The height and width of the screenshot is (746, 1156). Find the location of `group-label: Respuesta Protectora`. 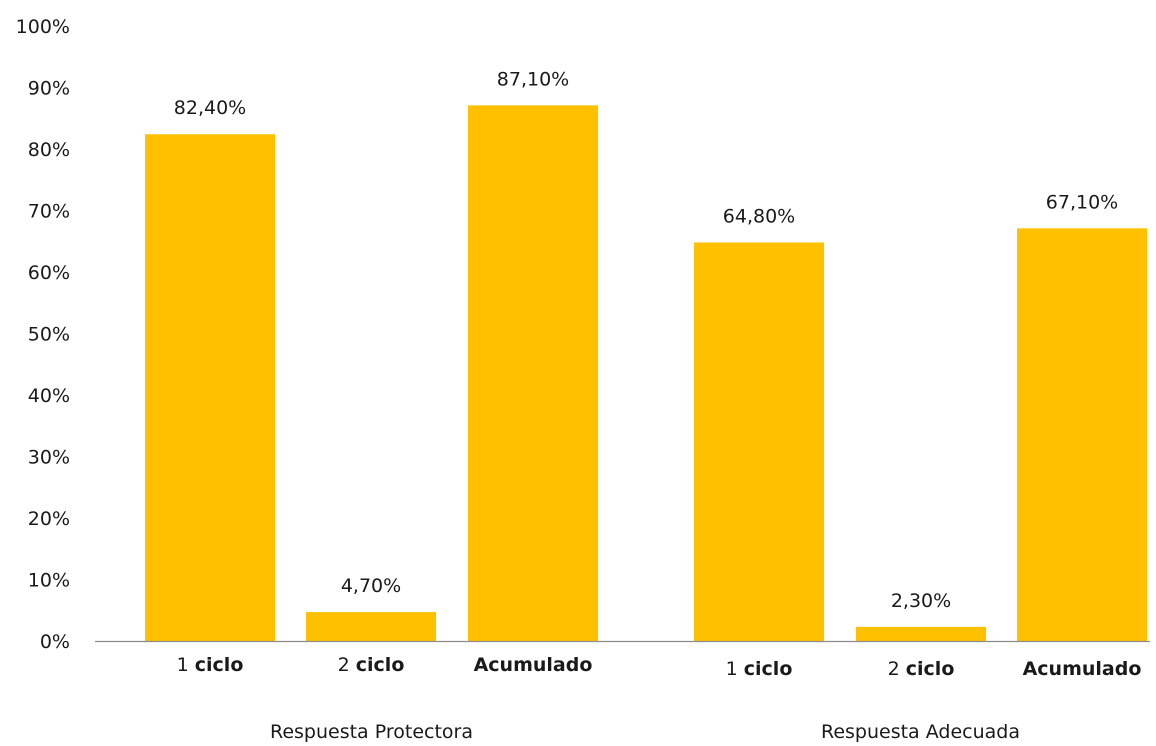

group-label: Respuesta Protectora is located at coordinates (371, 732).